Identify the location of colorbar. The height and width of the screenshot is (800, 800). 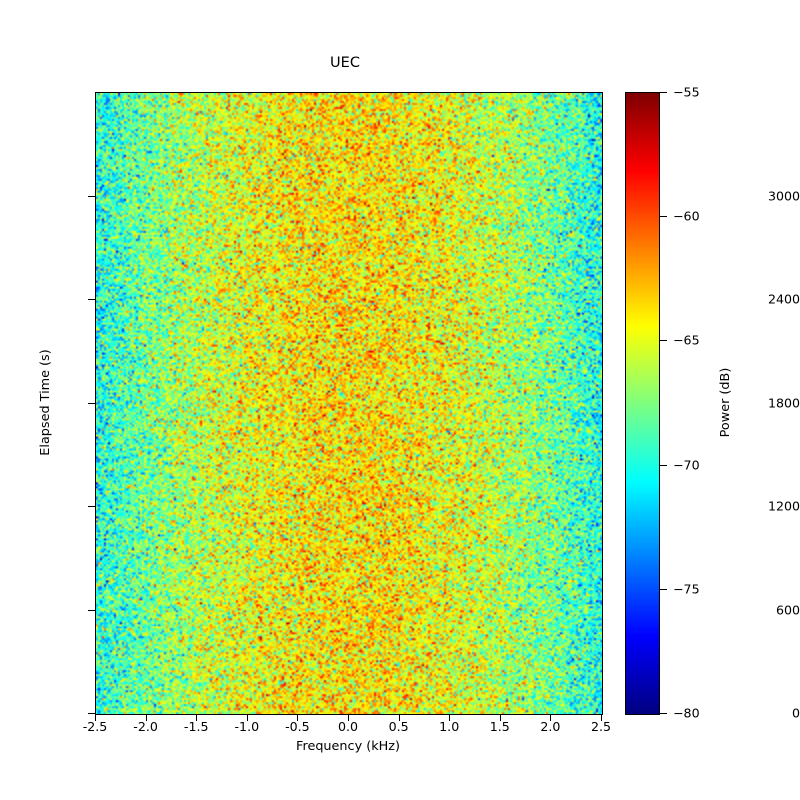
(642, 403).